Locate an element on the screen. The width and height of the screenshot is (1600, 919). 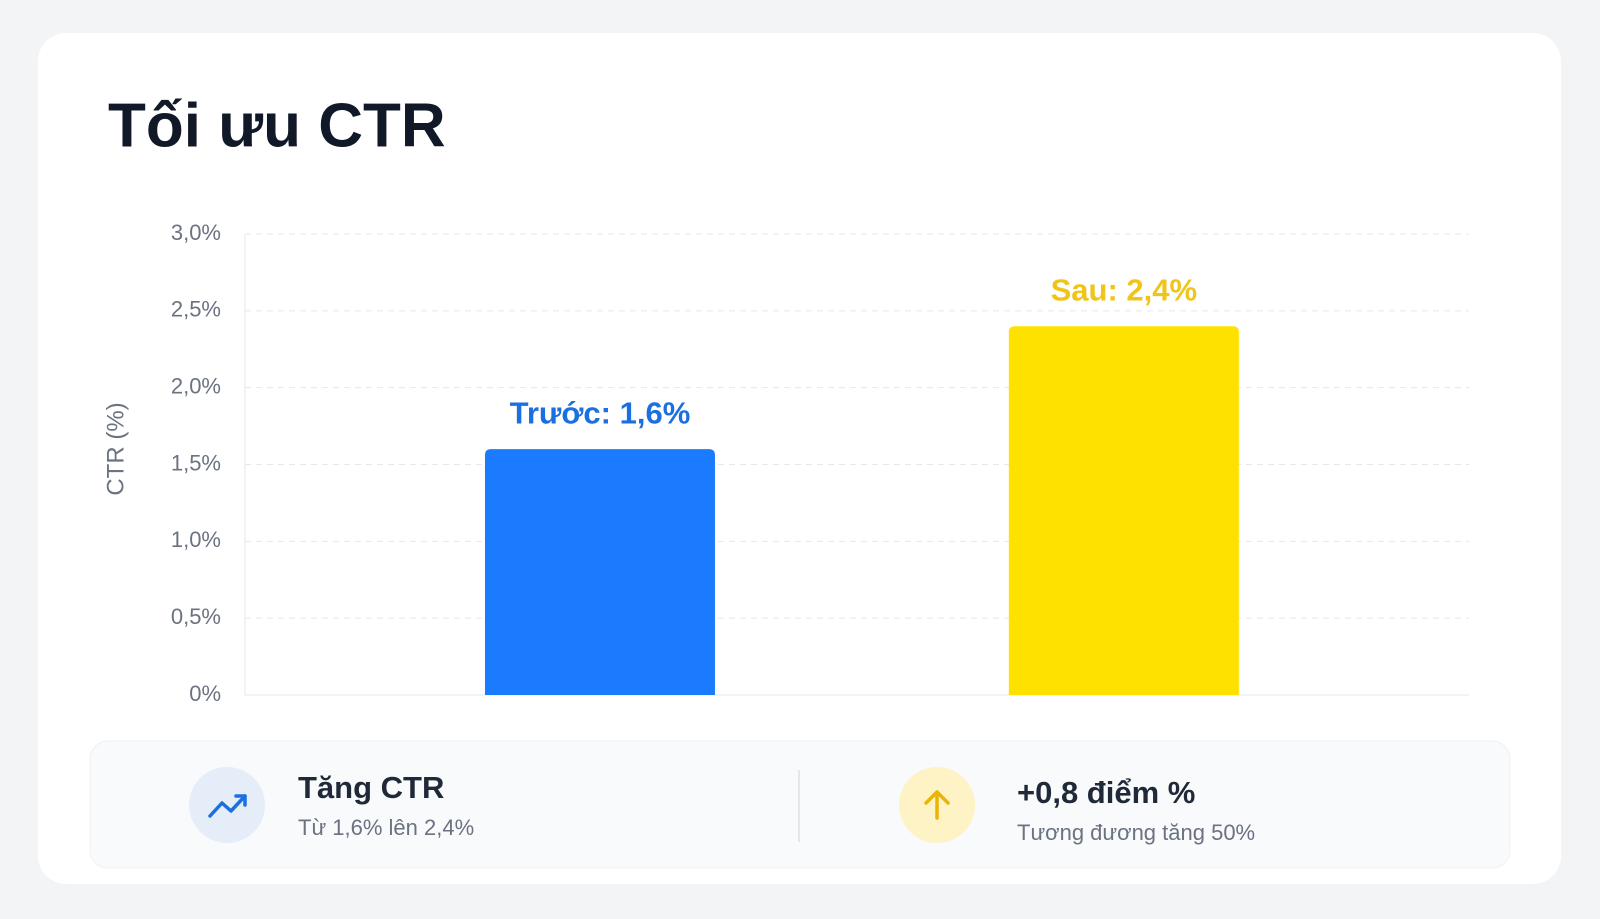
trend-icon-bg is located at coordinates (227, 805).